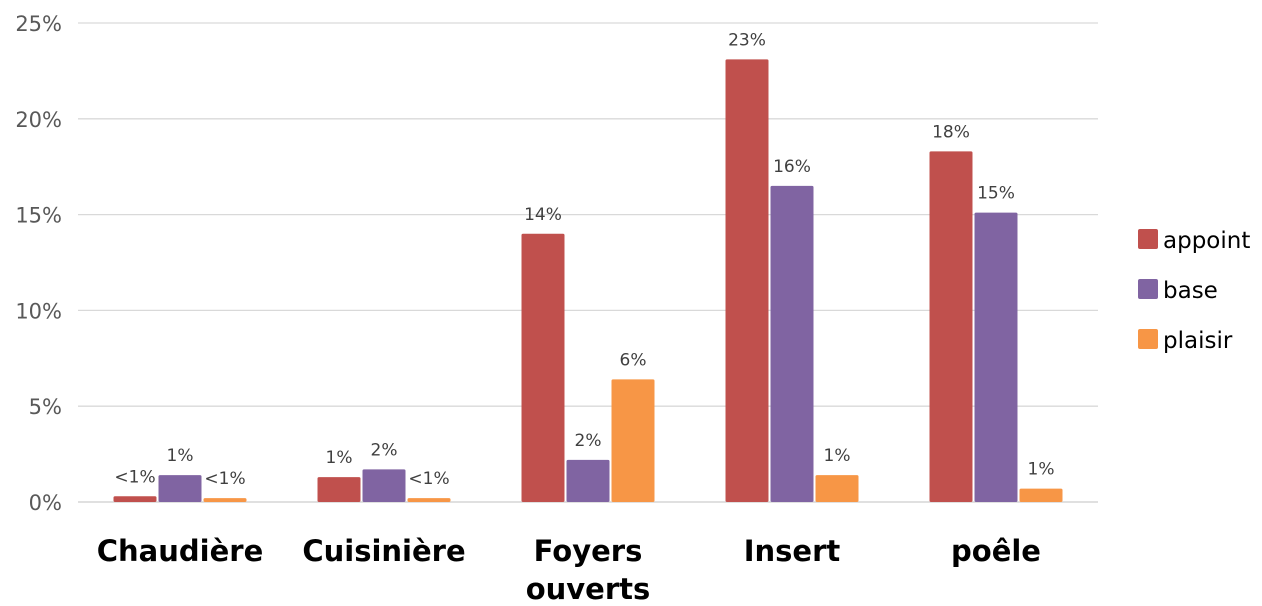 The width and height of the screenshot is (1262, 606). I want to click on legend-label: plaisir, so click(1198, 341).